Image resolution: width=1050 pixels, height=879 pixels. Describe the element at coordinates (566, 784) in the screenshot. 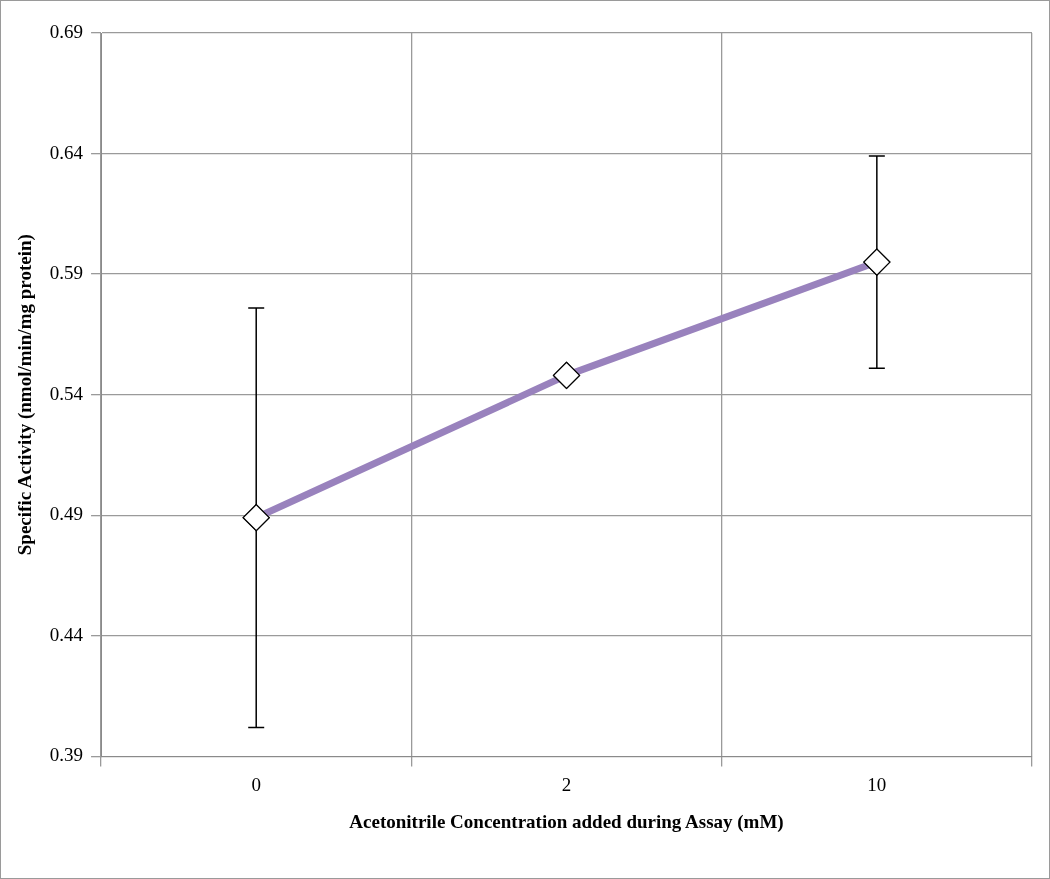

I see `x-tick-label: 2` at that location.